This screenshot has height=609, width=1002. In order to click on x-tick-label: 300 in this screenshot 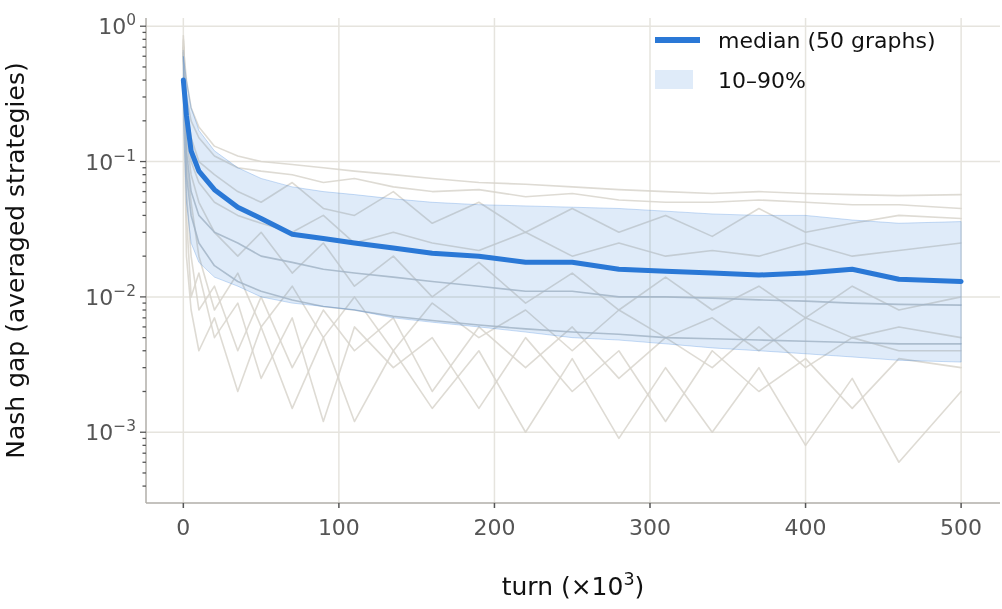, I will do `click(650, 527)`.